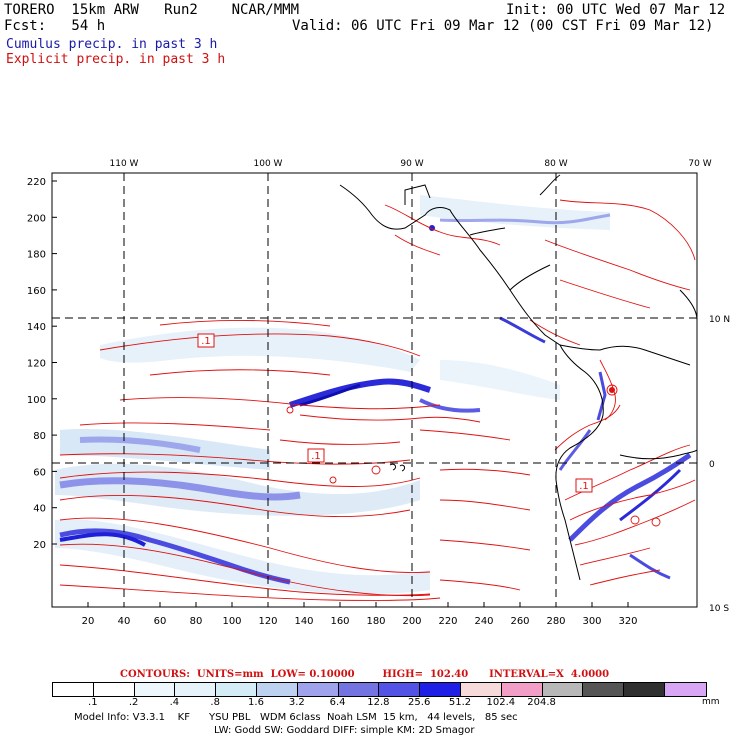 The height and width of the screenshot is (740, 740). I want to click on x-tick-label: 80, so click(196, 621).